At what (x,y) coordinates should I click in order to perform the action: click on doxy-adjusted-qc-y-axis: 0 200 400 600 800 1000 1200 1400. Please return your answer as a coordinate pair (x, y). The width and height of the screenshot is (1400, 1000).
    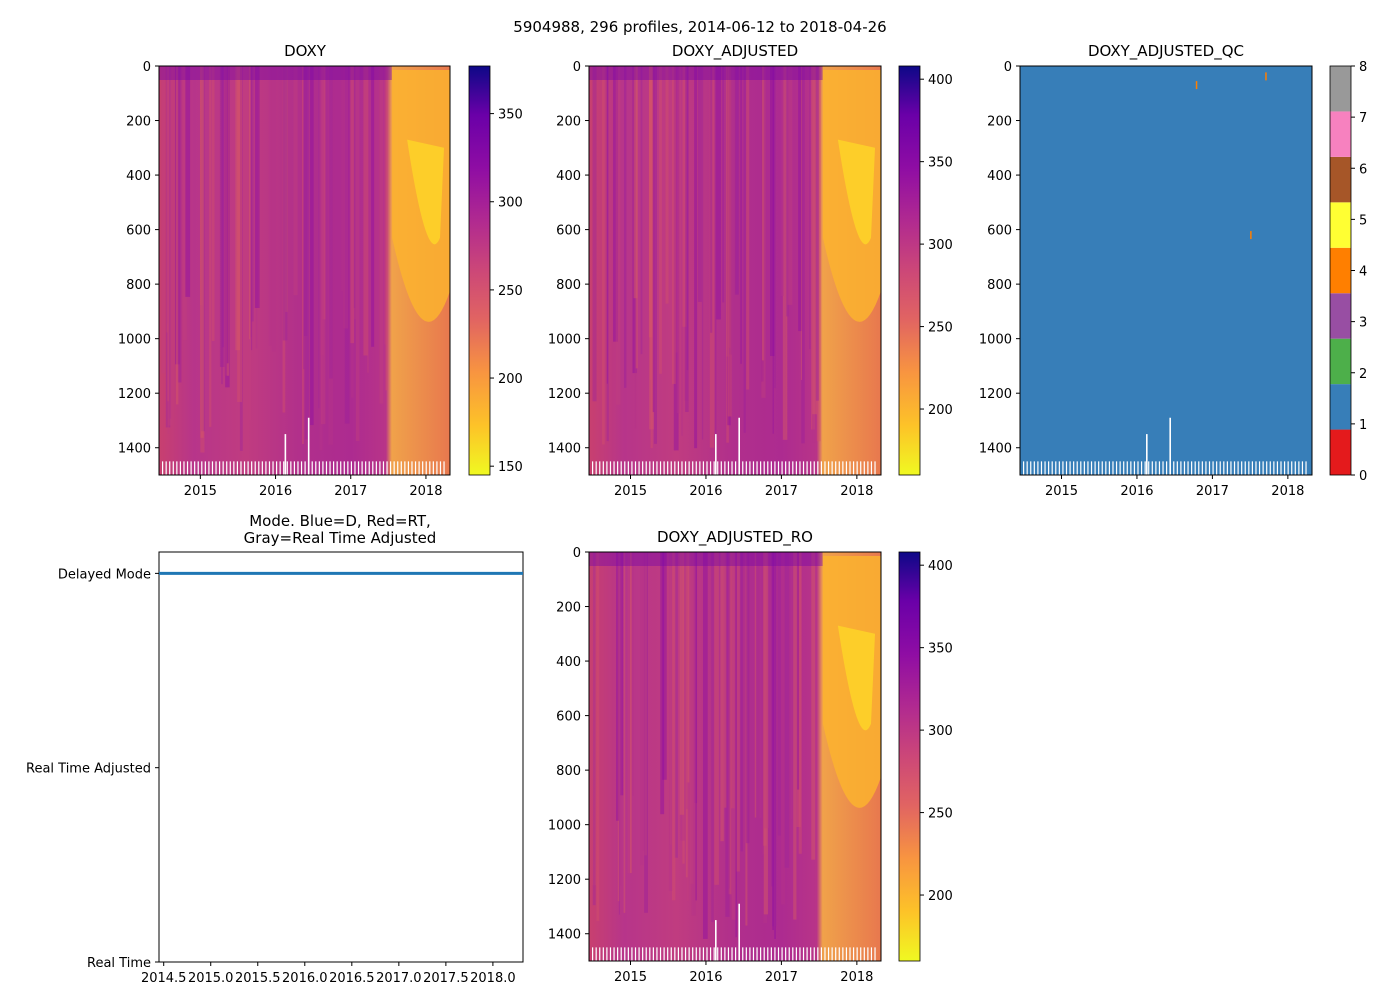
    Looking at the image, I should click on (999, 258).